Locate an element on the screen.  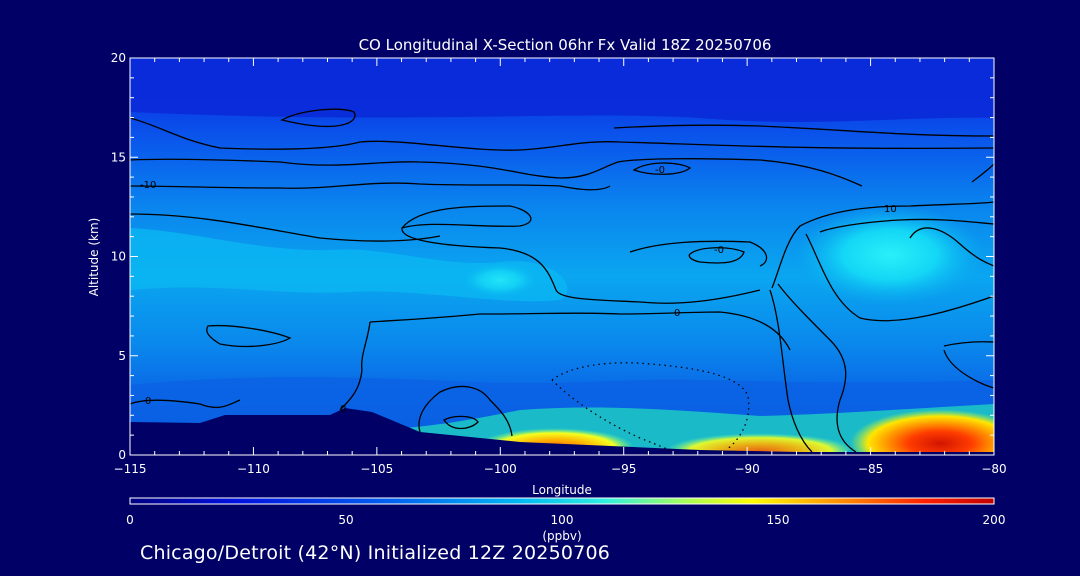
contour-label: 10 is located at coordinates (890, 209).